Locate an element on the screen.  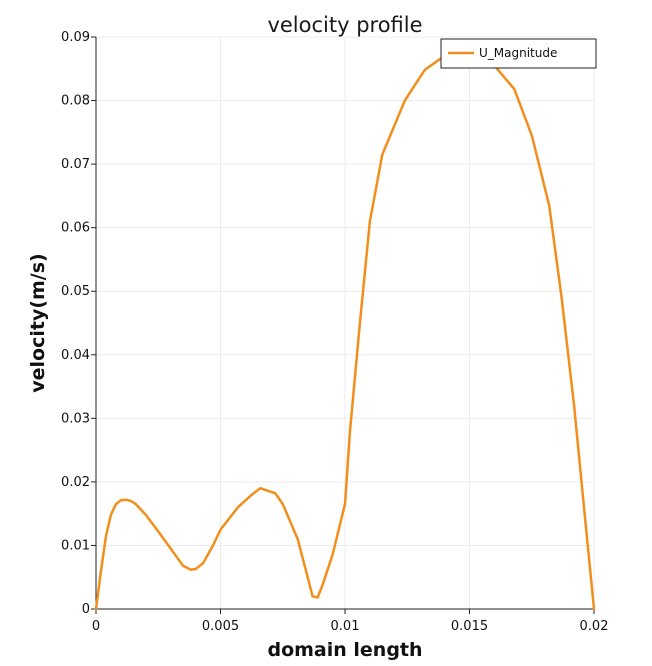
y-tick-label-1: 0.01 is located at coordinates (75, 545).